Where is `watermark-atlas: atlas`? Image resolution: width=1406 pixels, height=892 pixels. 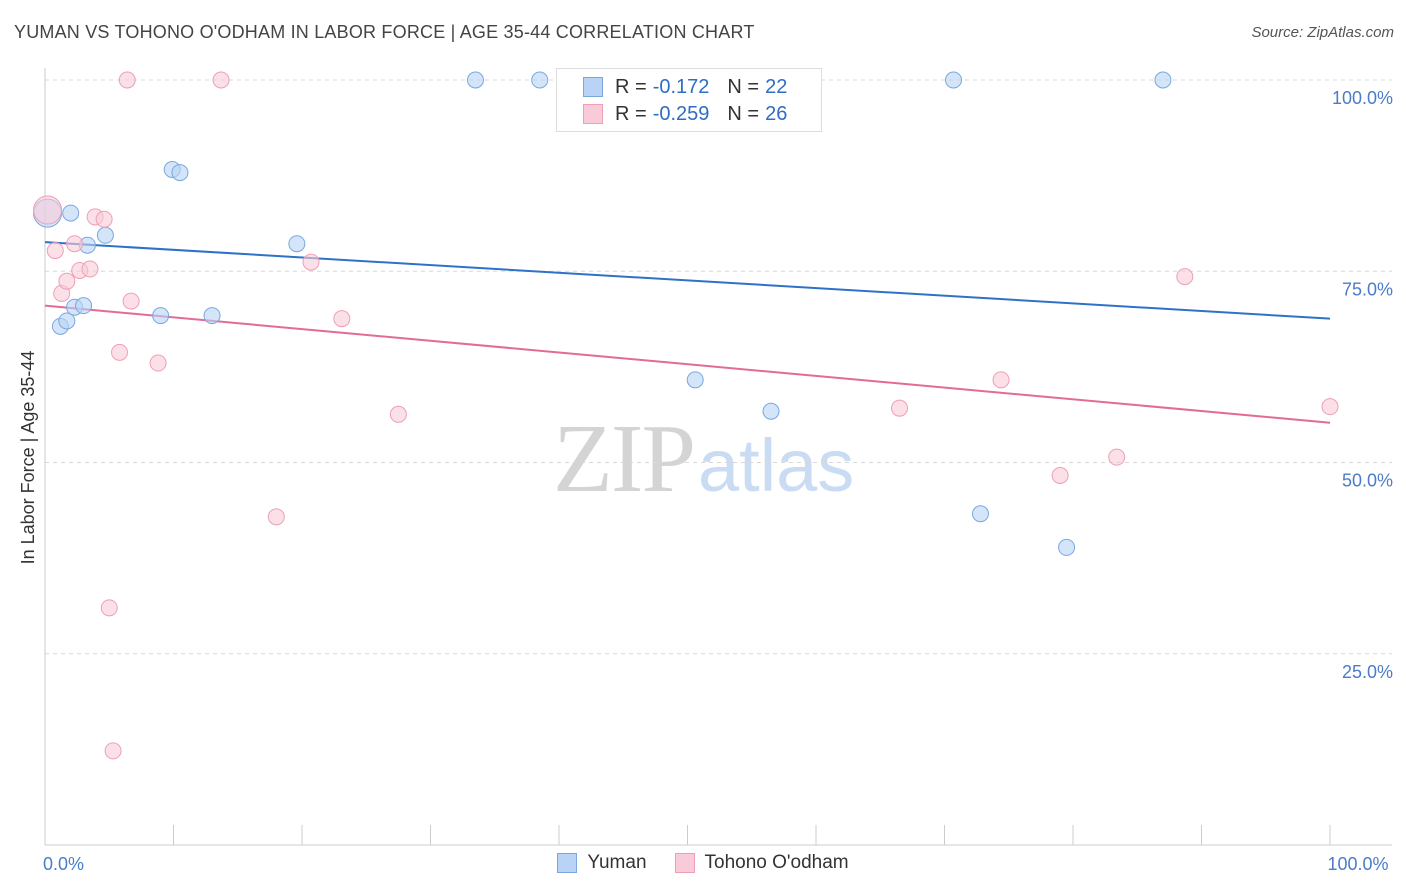
watermark-atlas: atlas is located at coordinates (776, 465).